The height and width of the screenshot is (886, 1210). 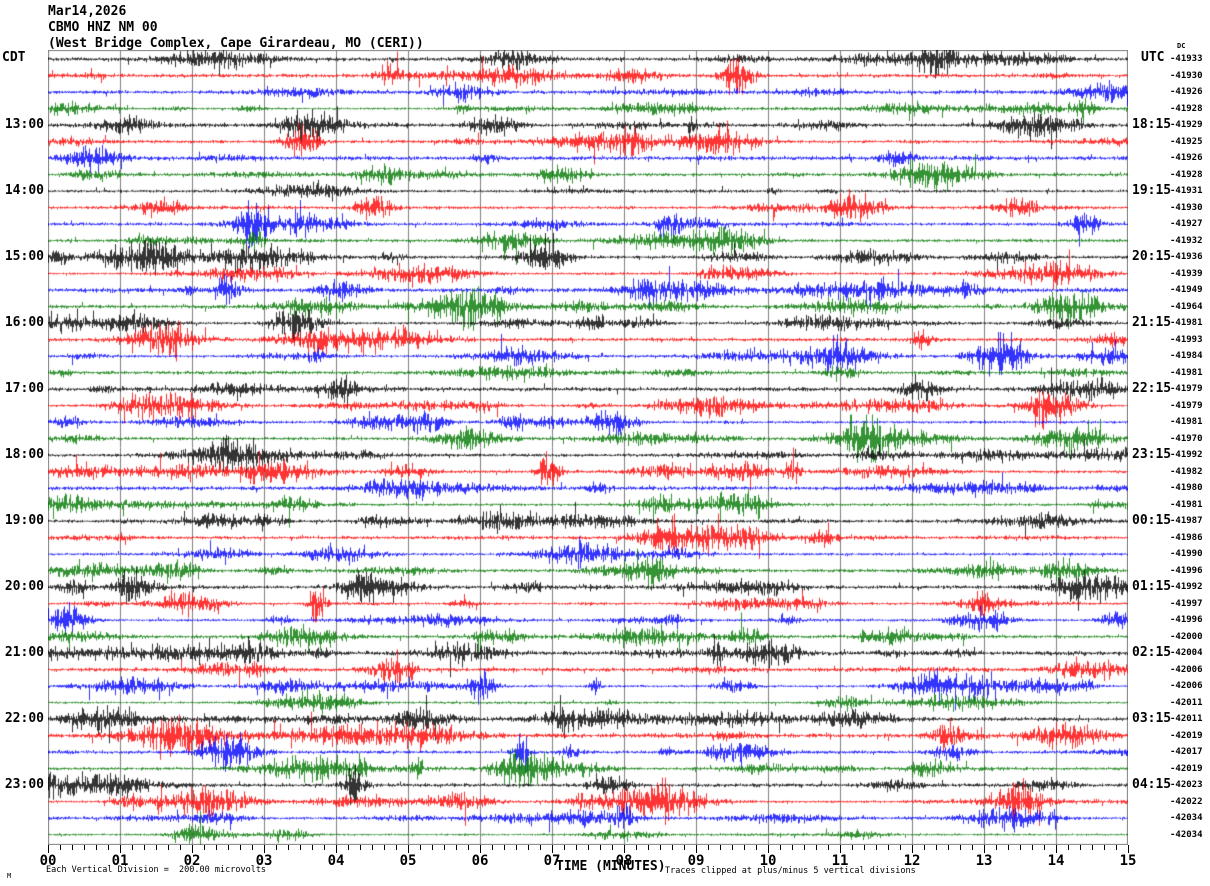 I want to click on x-tick-label: 00, so click(x=48, y=861).